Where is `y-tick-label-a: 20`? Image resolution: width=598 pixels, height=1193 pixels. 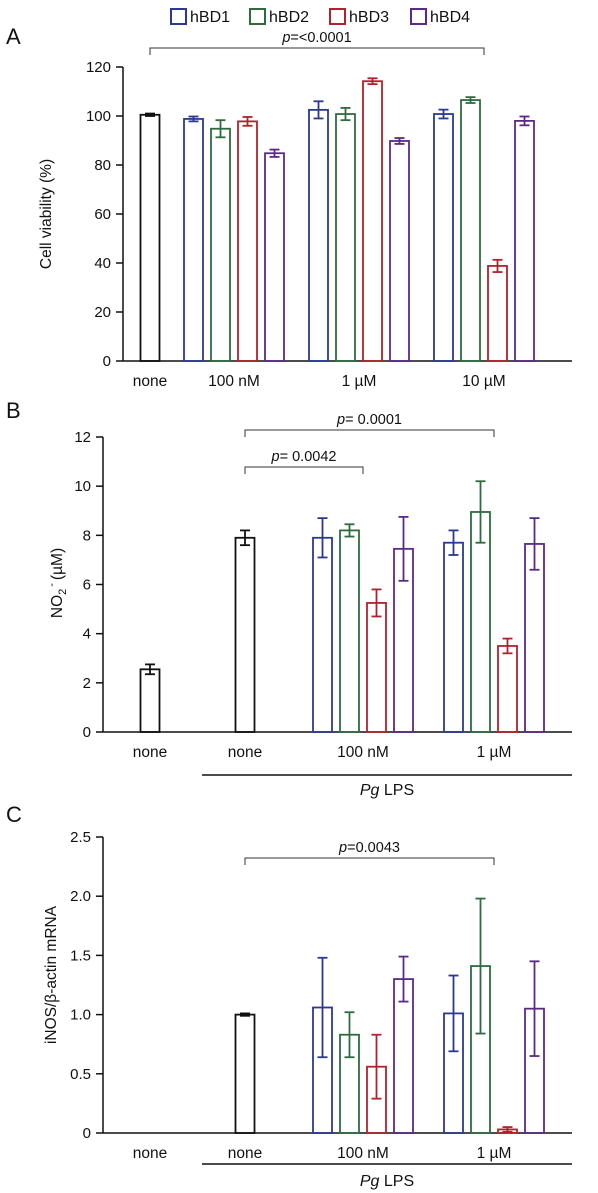
y-tick-label-a: 20 is located at coordinates (102, 312).